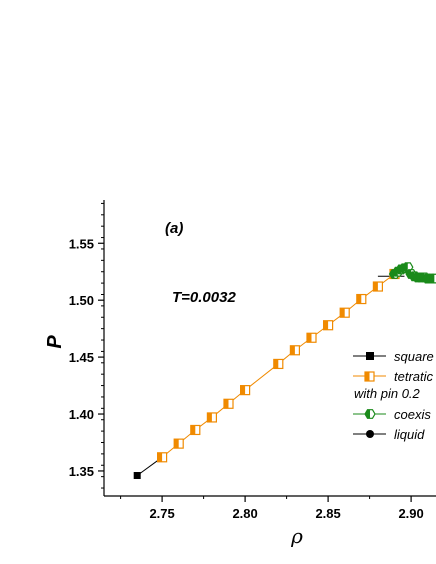 The width and height of the screenshot is (436, 564). What do you see at coordinates (414, 356) in the screenshot?
I see `legend-label-square: square` at bounding box center [414, 356].